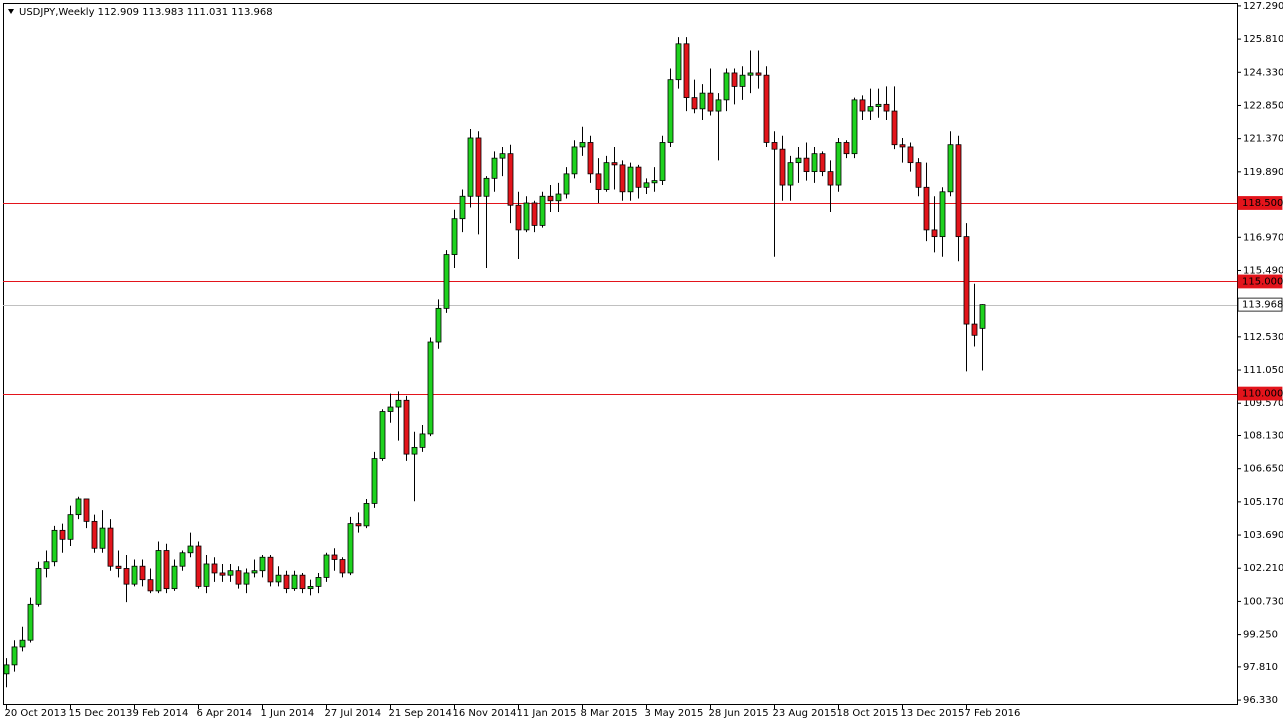  I want to click on x-tick-label: 28 Jun 2015, so click(739, 713).